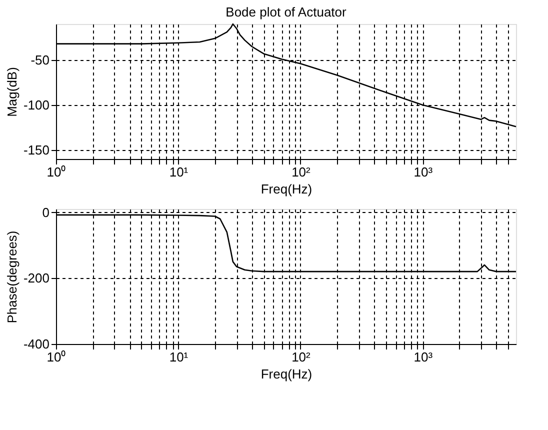  Describe the element at coordinates (36, 105) in the screenshot. I see `y-tick-label: -100` at that location.